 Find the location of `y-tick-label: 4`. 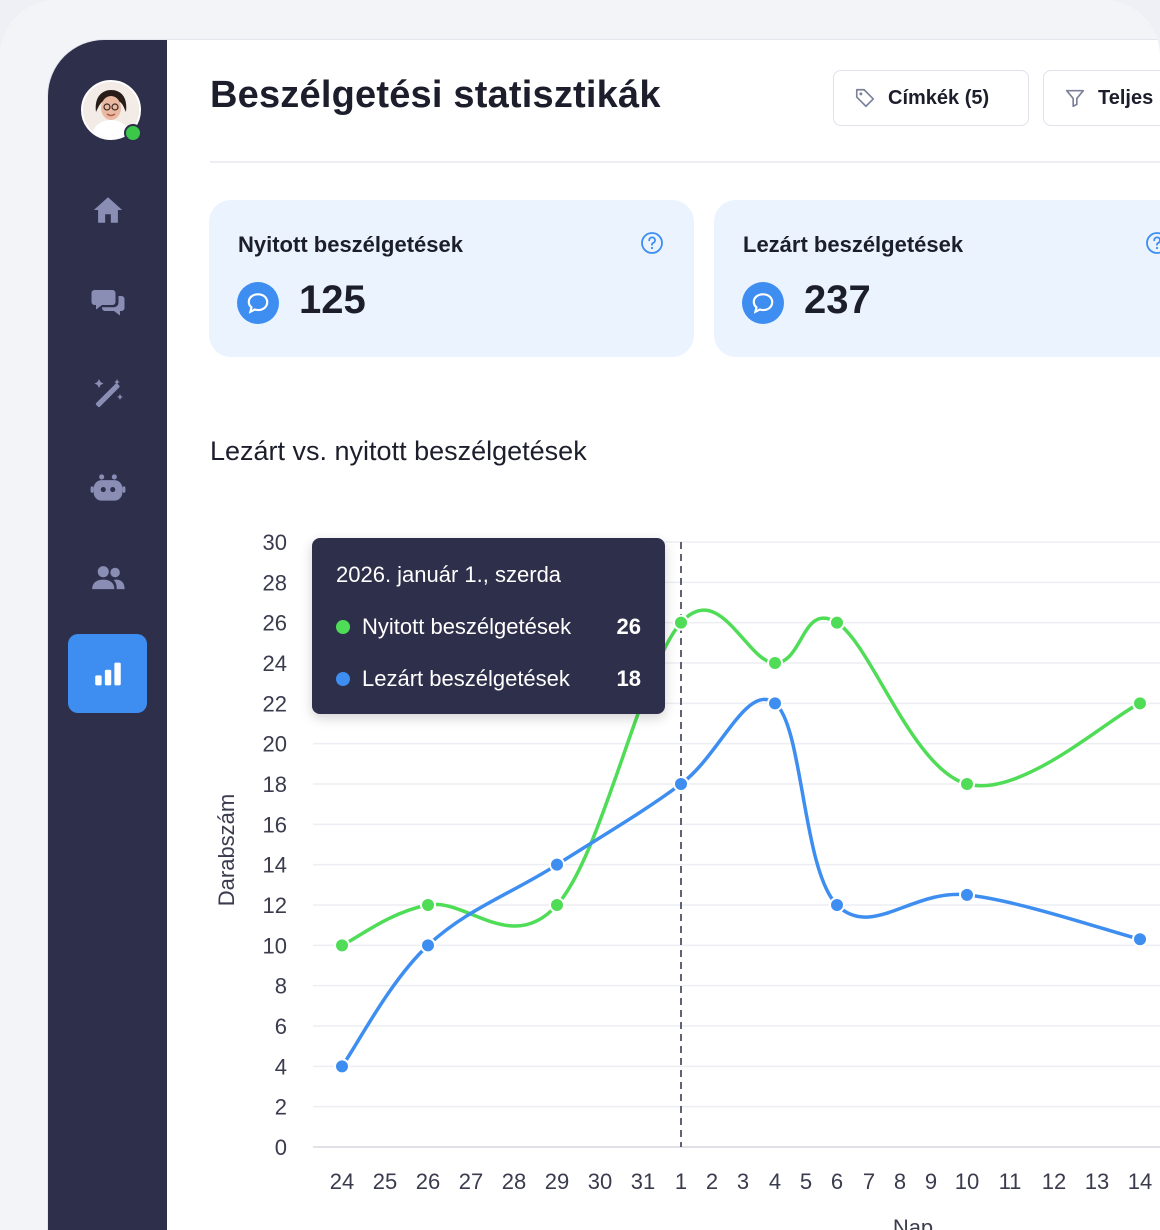

y-tick-label: 4 is located at coordinates (281, 1066).